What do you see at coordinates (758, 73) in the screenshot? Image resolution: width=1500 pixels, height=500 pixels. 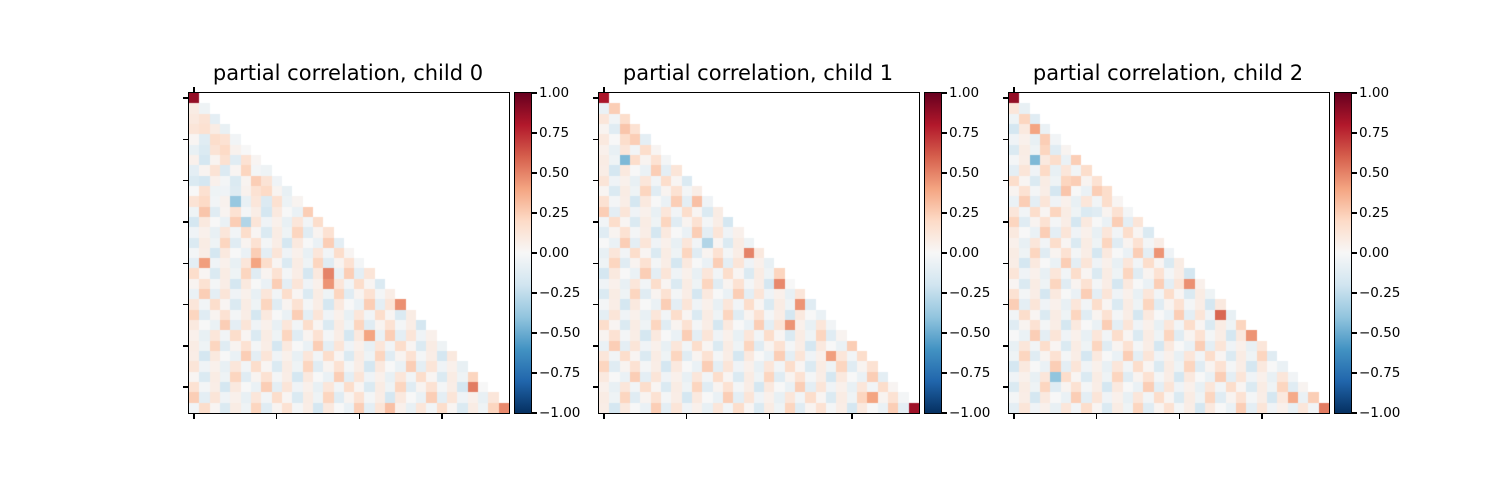 I see `panel-title: partial correlation, child 1` at bounding box center [758, 73].